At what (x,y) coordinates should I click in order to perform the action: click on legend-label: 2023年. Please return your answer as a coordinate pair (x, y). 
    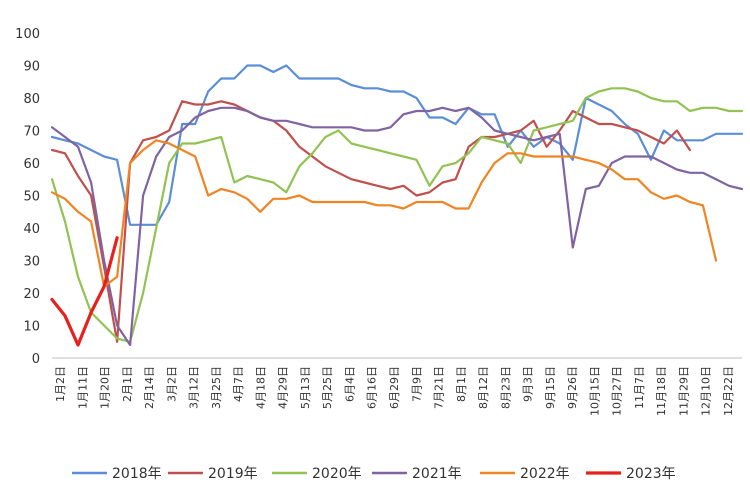
    Looking at the image, I should click on (651, 474).